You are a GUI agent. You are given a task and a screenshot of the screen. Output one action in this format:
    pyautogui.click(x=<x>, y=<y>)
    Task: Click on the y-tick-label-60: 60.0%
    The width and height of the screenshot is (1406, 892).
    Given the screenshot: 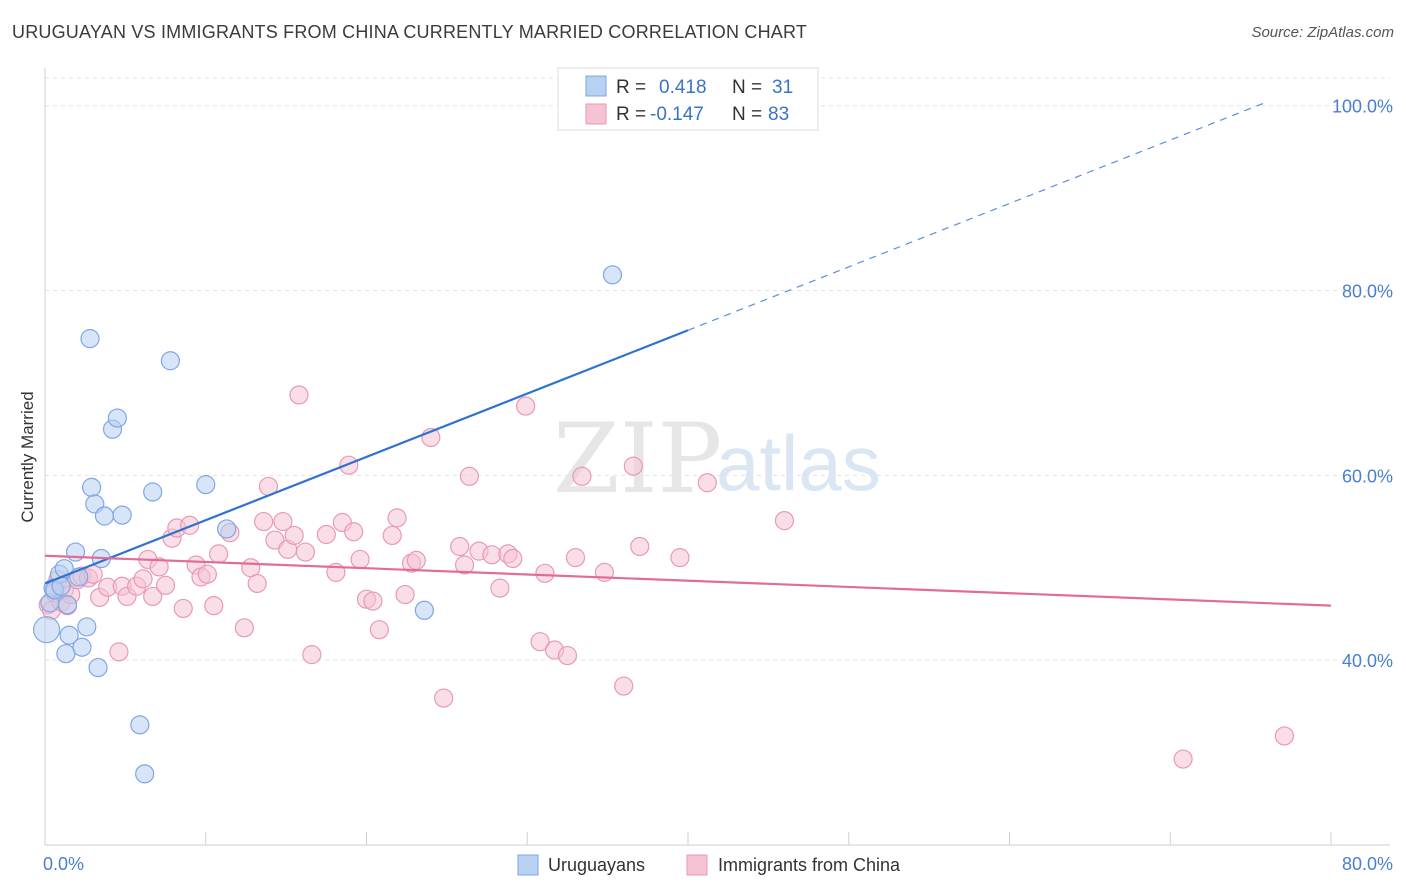 What is the action you would take?
    pyautogui.click(x=1367, y=476)
    